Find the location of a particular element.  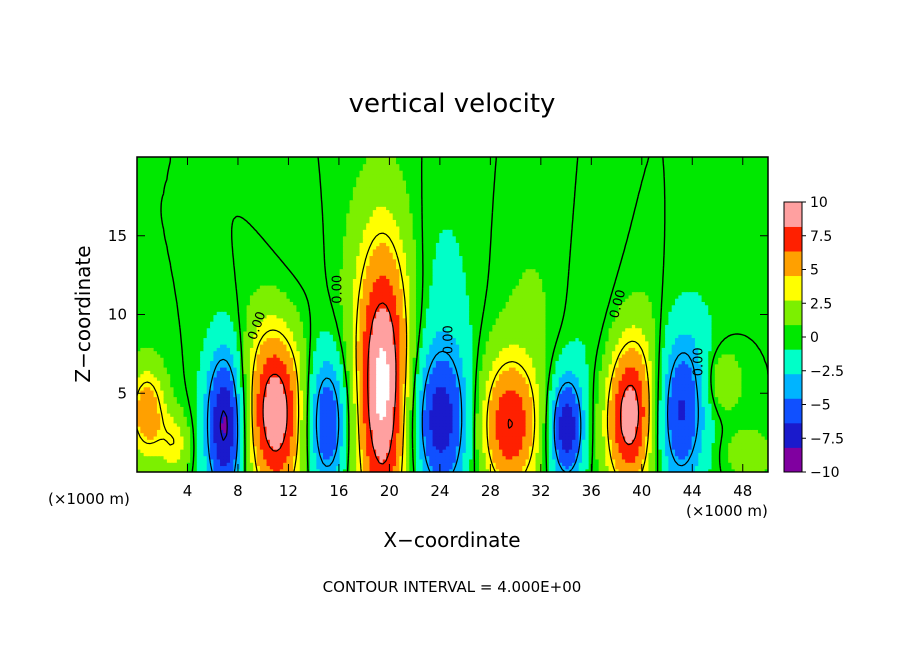

chart-title: vertical velocity is located at coordinates (452, 104).